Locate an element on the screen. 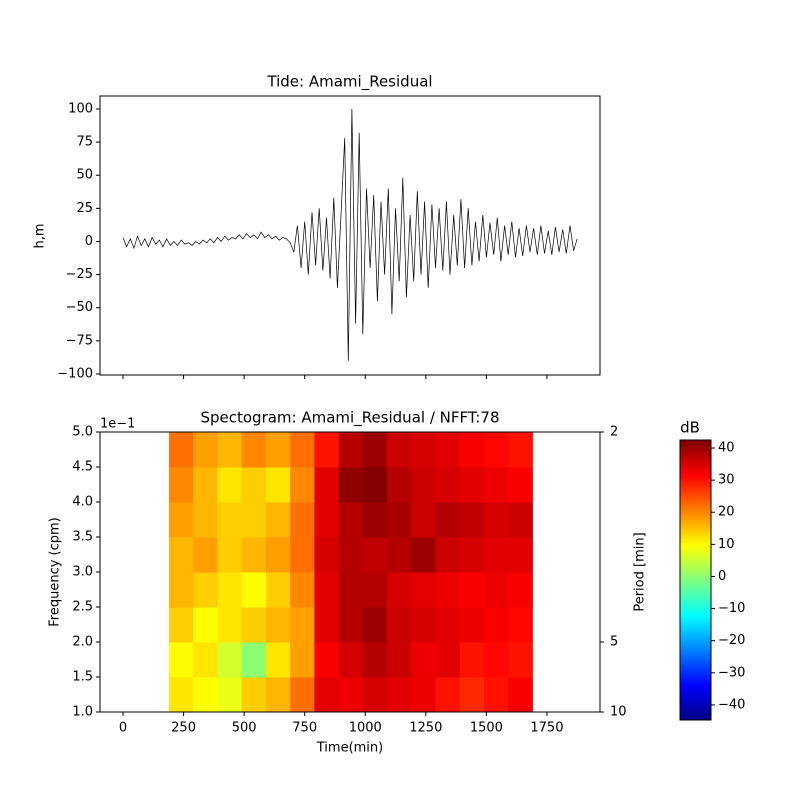 The image size is (800, 800). x-axis-label: Time(min) is located at coordinates (349, 748).